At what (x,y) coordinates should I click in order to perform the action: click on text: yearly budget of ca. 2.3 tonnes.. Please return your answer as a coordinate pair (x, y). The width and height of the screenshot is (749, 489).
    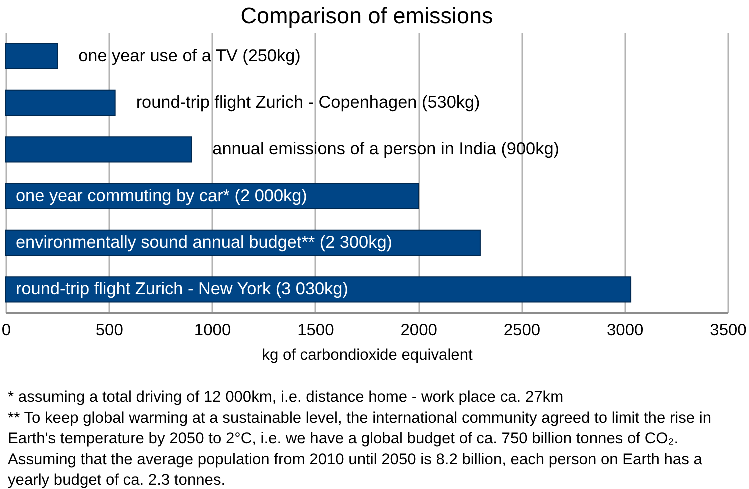
    Looking at the image, I should click on (117, 480).